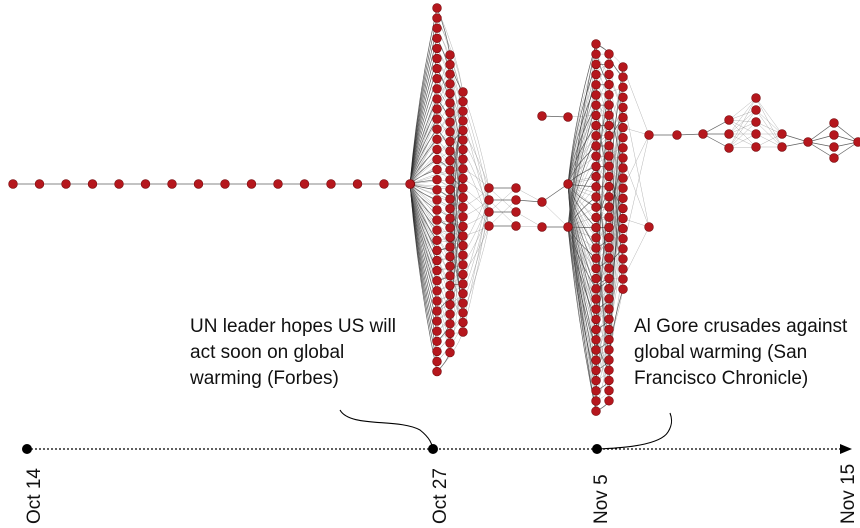 This screenshot has width=860, height=528. What do you see at coordinates (740, 379) in the screenshot?
I see `annotation-sf-chronicle-line-3: Francisco Chronicle)` at bounding box center [740, 379].